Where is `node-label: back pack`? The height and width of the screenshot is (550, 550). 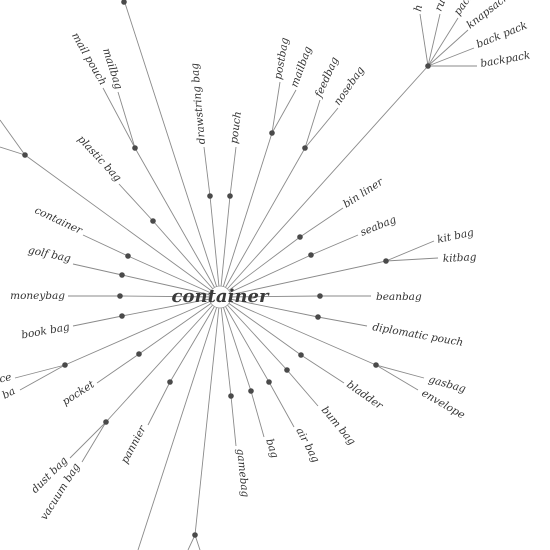 node-label: back pack is located at coordinates (502, 35).